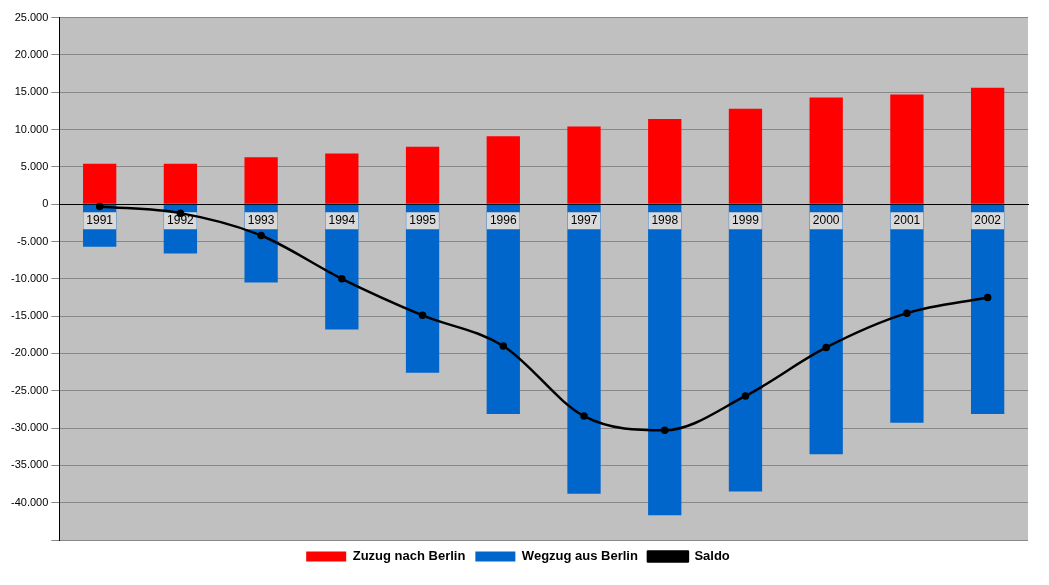  I want to click on x-tick-label: 2000, so click(826, 219).